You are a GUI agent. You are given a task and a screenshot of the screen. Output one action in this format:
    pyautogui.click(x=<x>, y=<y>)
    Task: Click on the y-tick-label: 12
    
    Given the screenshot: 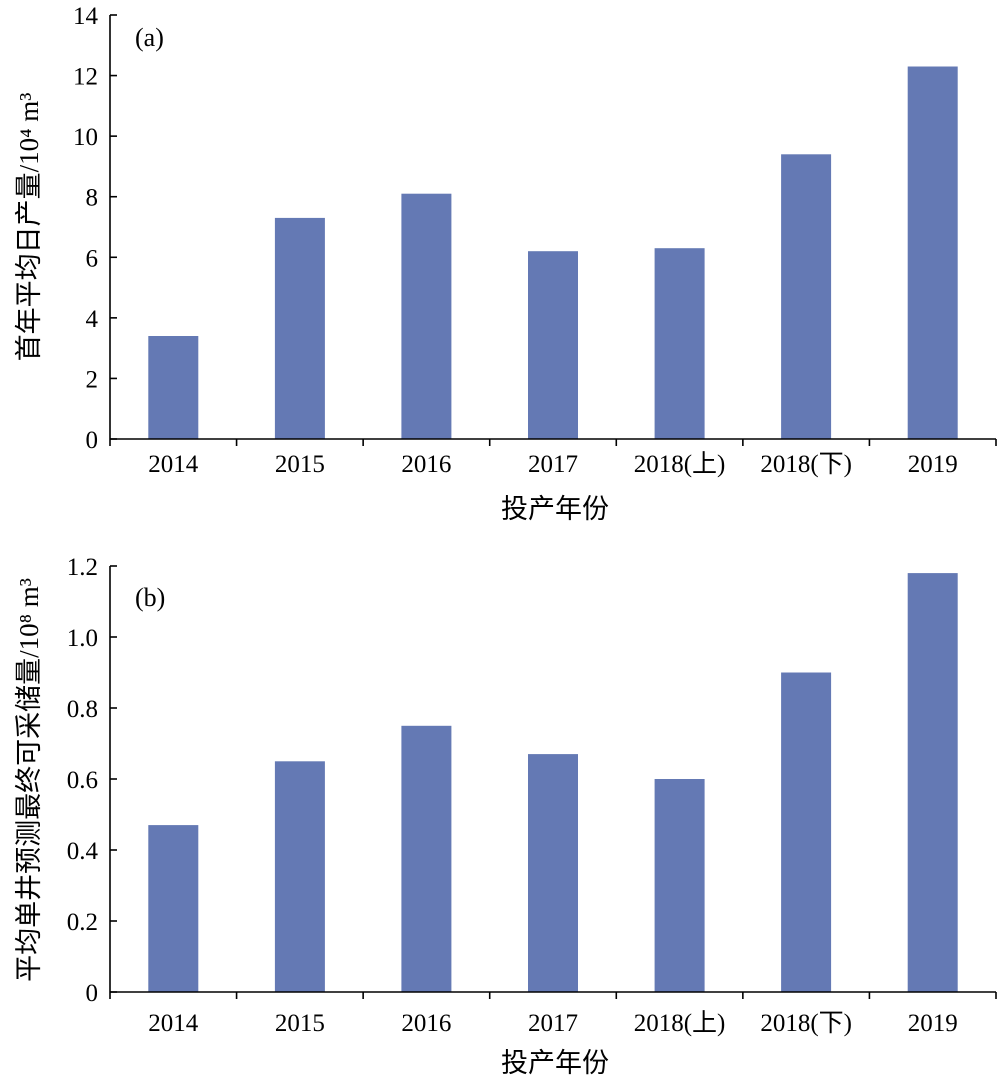 What is the action you would take?
    pyautogui.click(x=85, y=77)
    